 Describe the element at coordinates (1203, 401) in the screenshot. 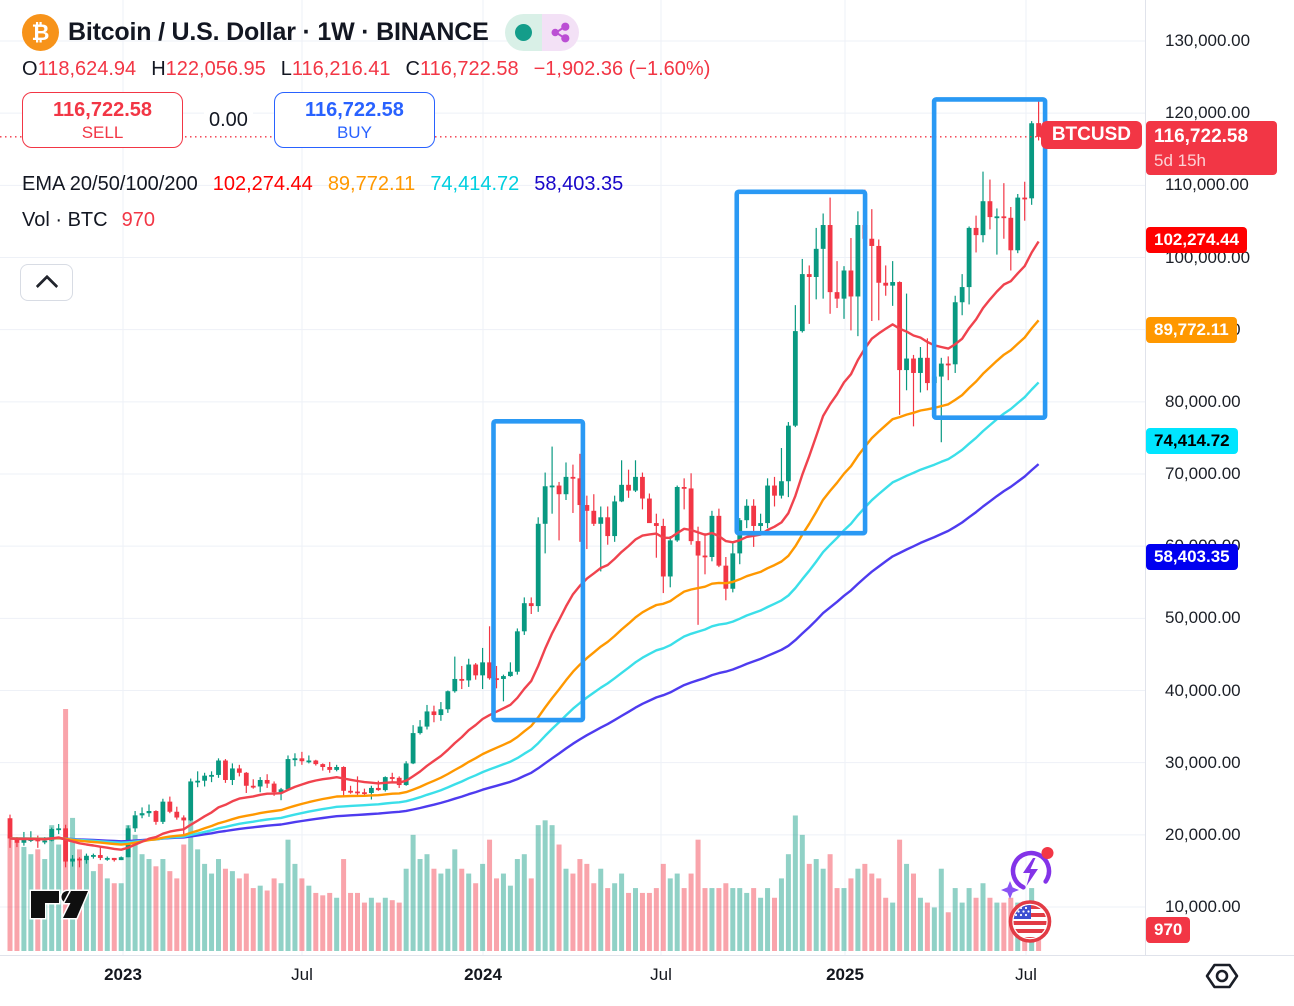

I see `price-axis-label: 80,000.00` at that location.